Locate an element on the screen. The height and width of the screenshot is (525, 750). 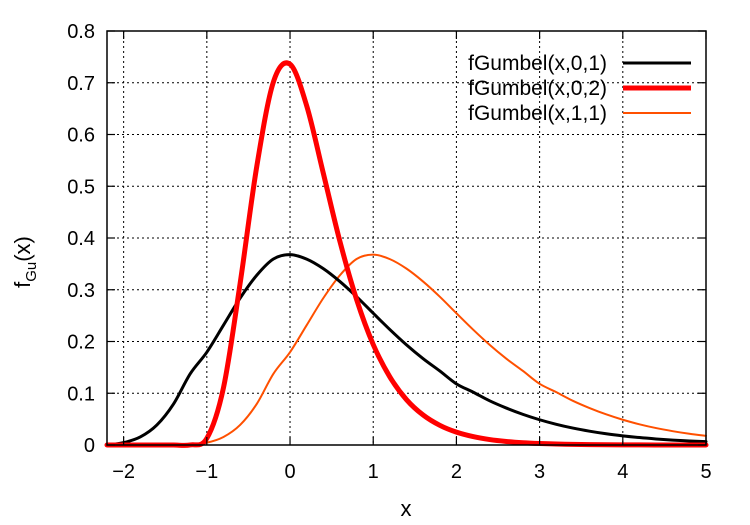
x-tick-label: −2 is located at coordinates (123, 472).